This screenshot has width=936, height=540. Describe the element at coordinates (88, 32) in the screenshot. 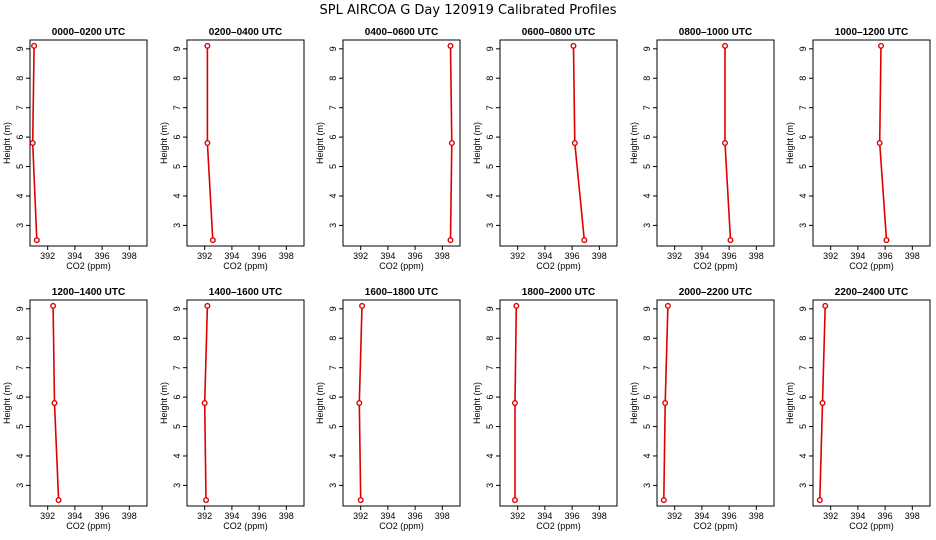

I see `panel-title: 0000–0200 UTC` at that location.